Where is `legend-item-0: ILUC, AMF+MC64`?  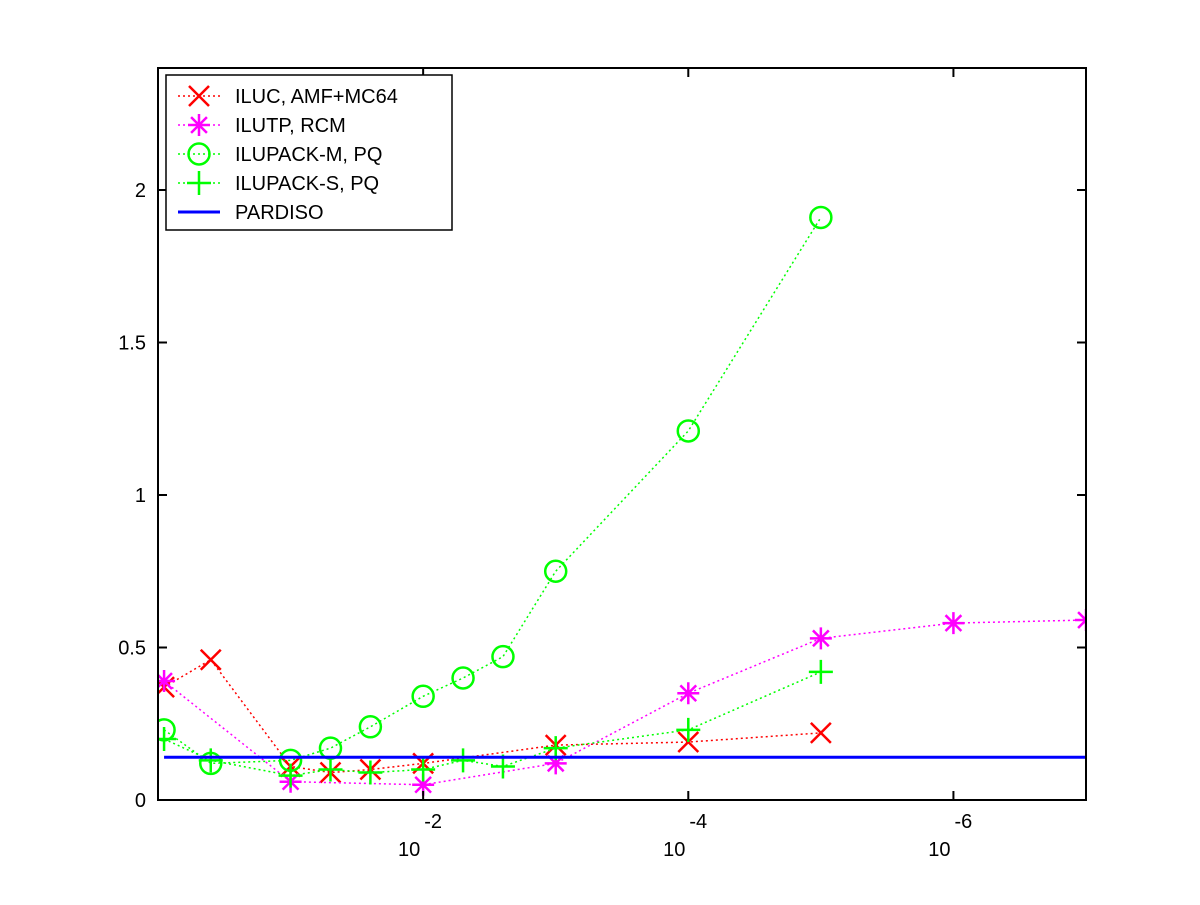 legend-item-0: ILUC, AMF+MC64 is located at coordinates (288, 96).